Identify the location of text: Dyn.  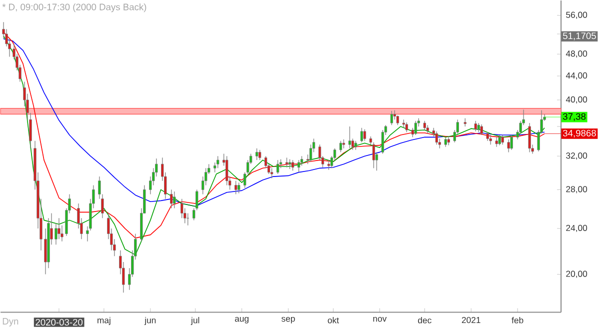
(10, 322).